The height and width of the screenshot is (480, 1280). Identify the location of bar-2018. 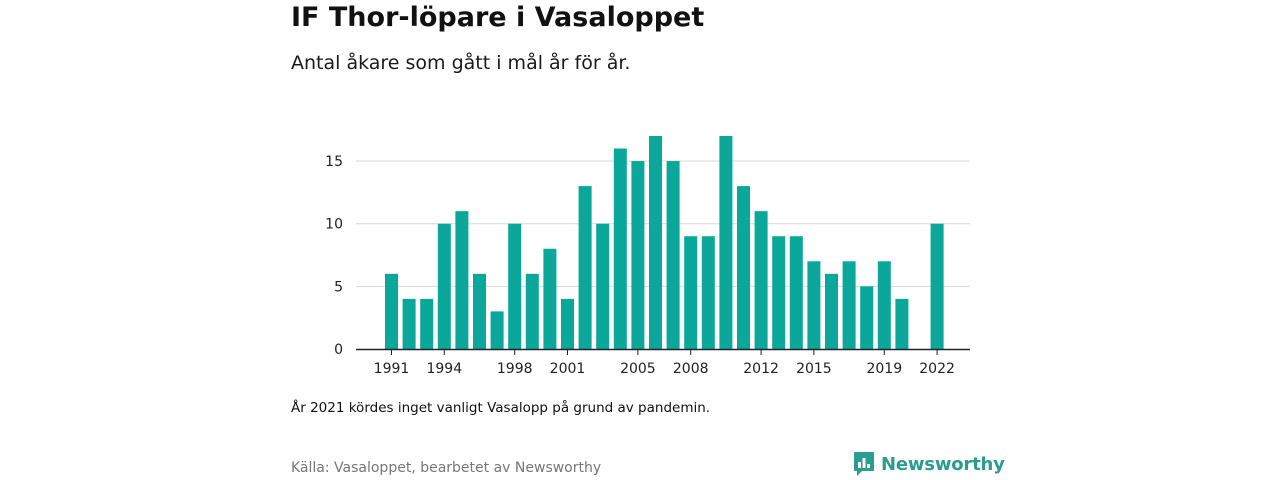
(867, 317).